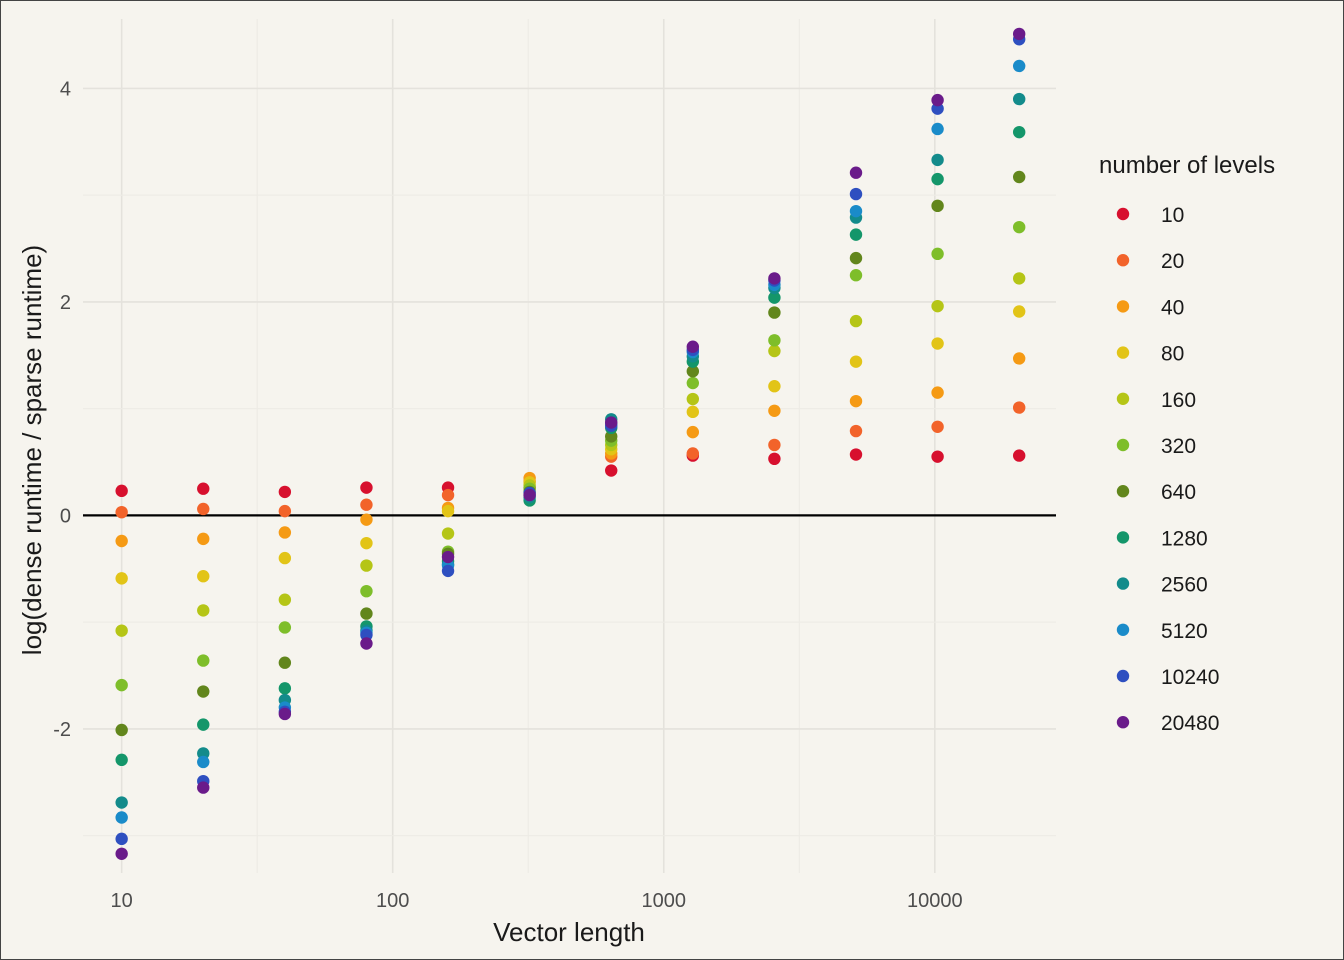  Describe the element at coordinates (65, 89) in the screenshot. I see `y-tick-label: 4` at that location.